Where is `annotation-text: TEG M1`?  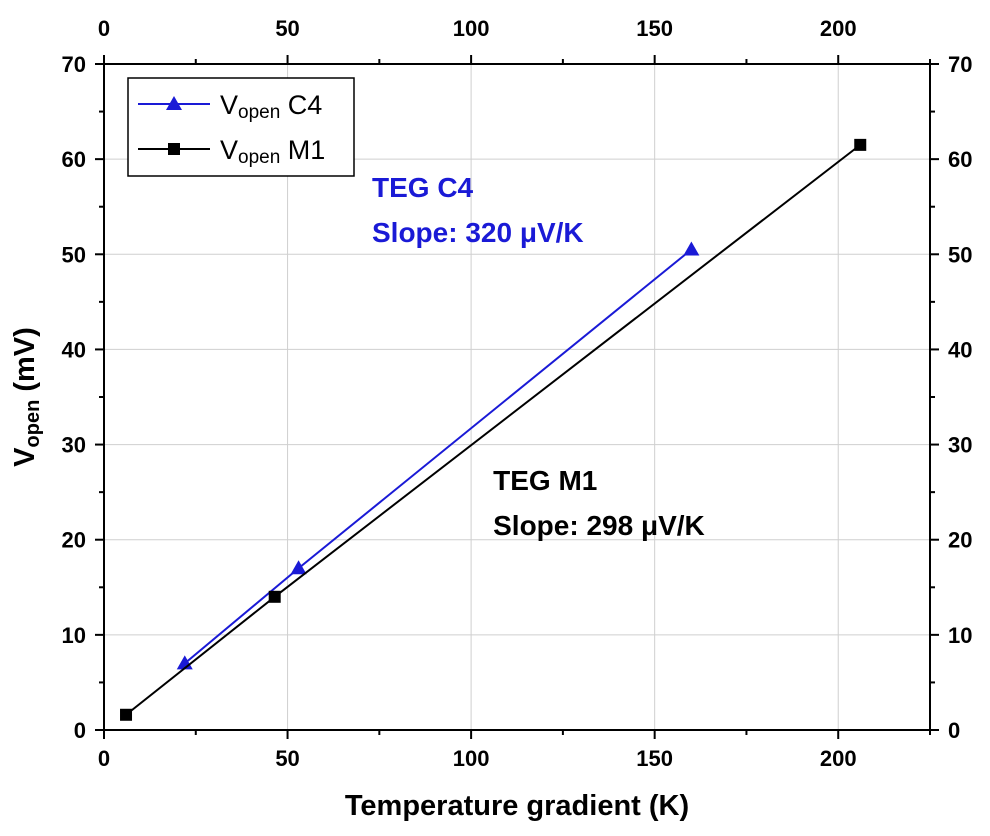
annotation-text: TEG M1 is located at coordinates (545, 480).